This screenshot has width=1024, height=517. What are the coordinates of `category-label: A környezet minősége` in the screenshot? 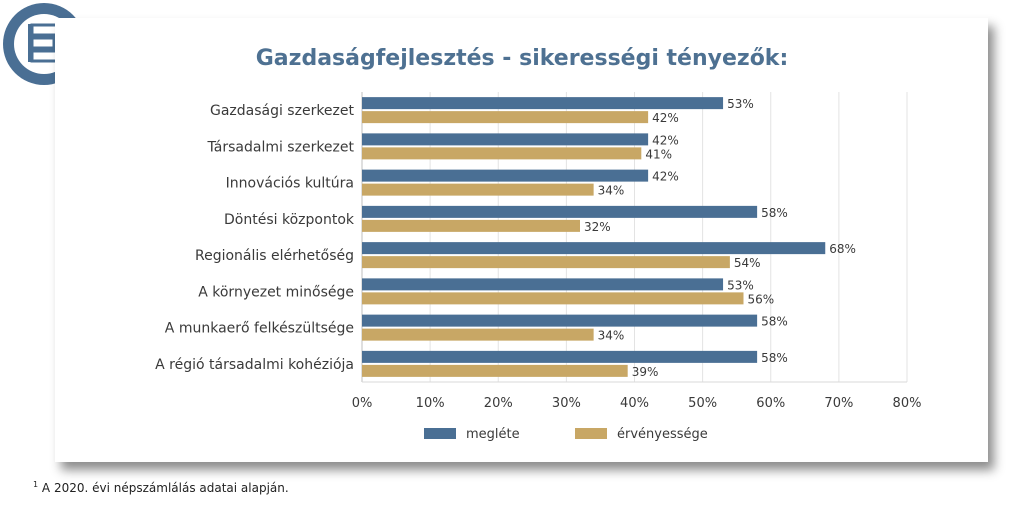 It's located at (276, 292).